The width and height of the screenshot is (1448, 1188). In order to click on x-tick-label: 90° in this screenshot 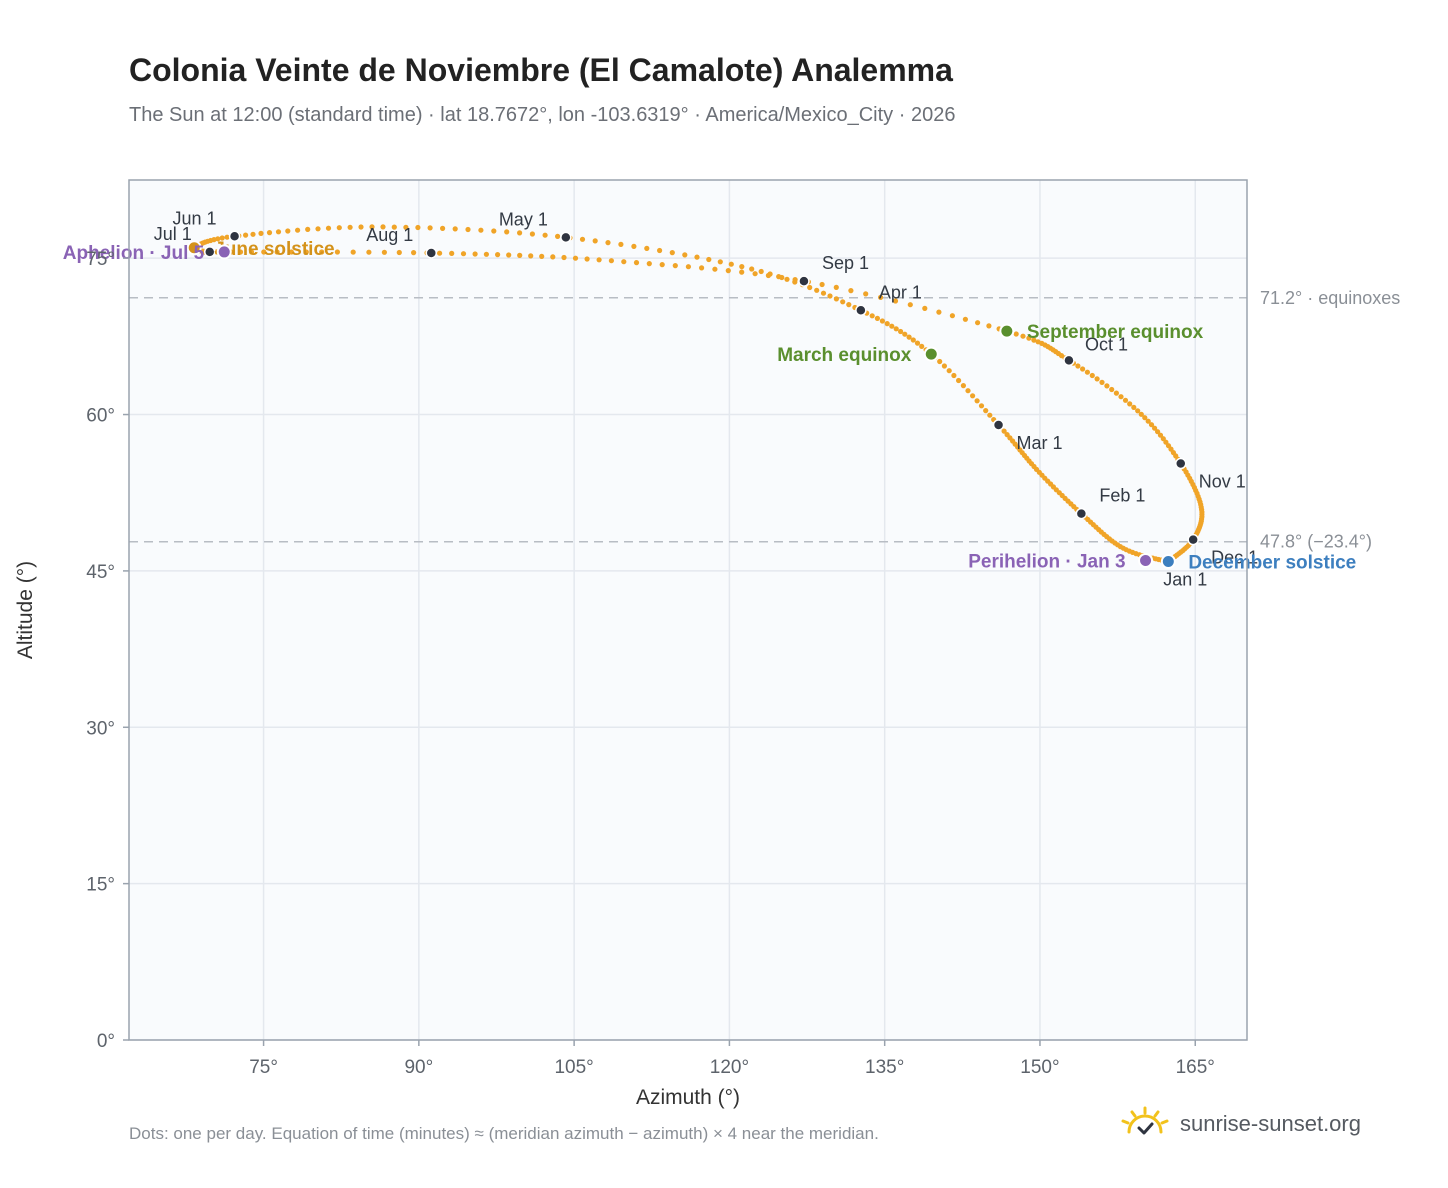, I will do `click(418, 1067)`.